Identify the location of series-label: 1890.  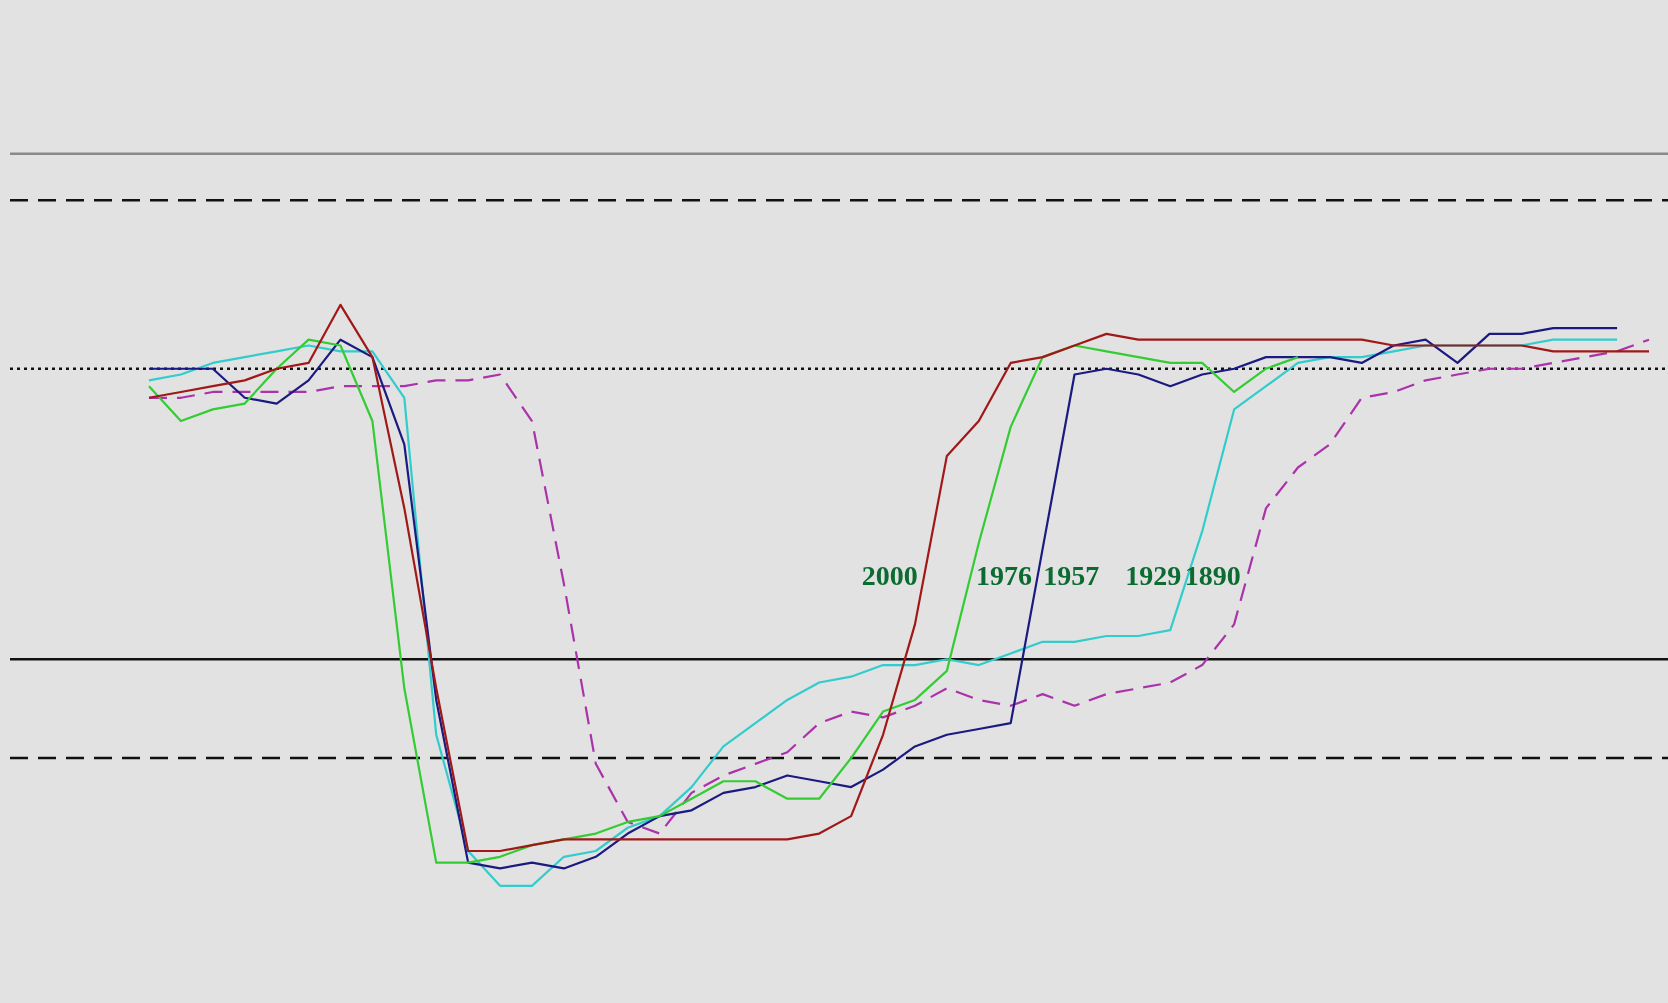
(1212, 576).